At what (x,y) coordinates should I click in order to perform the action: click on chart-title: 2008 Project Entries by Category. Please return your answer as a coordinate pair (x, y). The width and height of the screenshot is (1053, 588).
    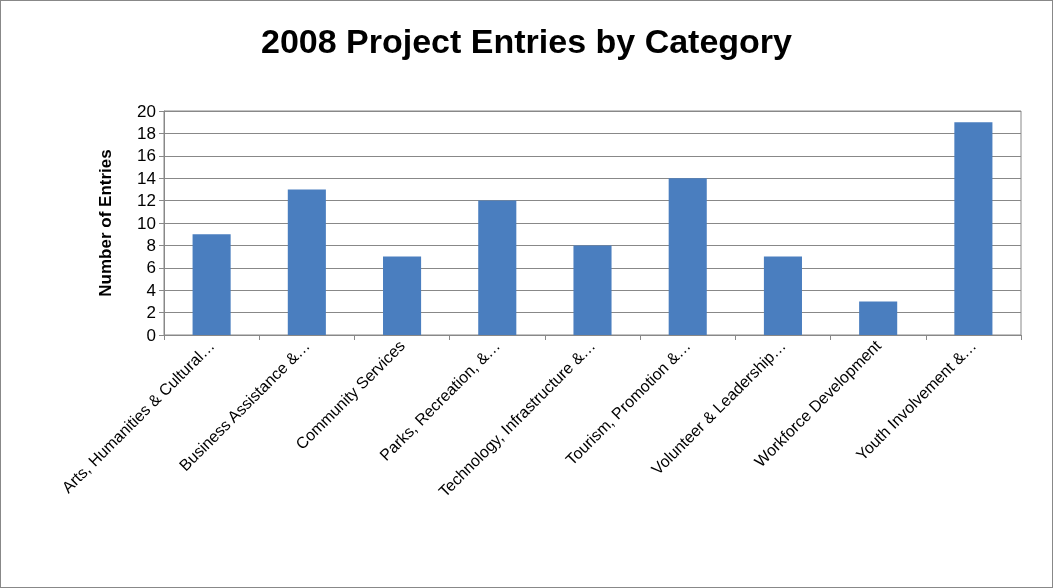
    Looking at the image, I should click on (526, 41).